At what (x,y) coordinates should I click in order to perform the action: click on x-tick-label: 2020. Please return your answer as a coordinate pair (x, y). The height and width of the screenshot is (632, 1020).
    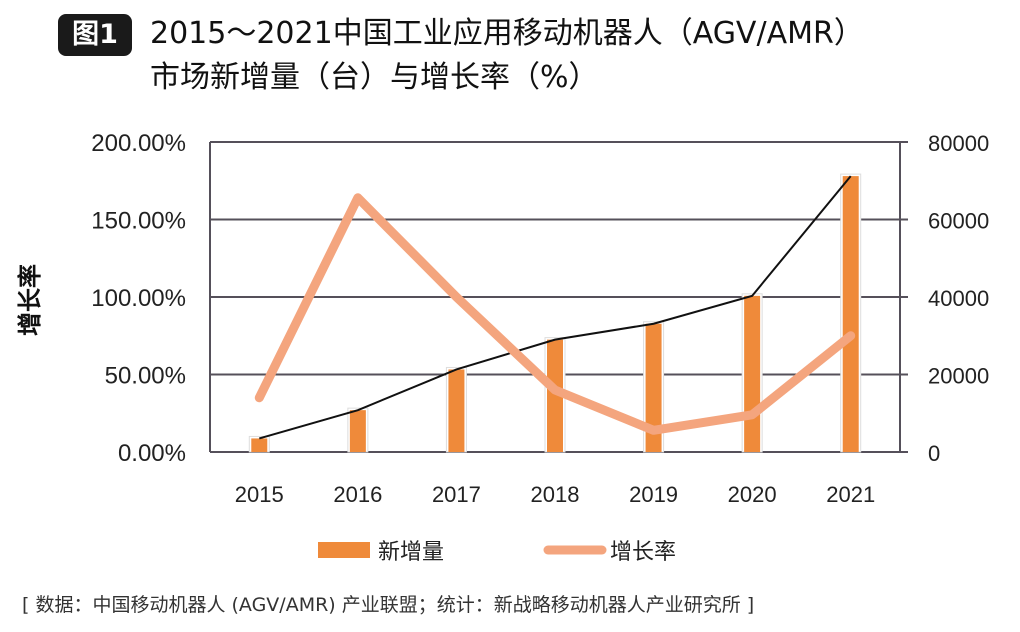
    Looking at the image, I should click on (752, 494).